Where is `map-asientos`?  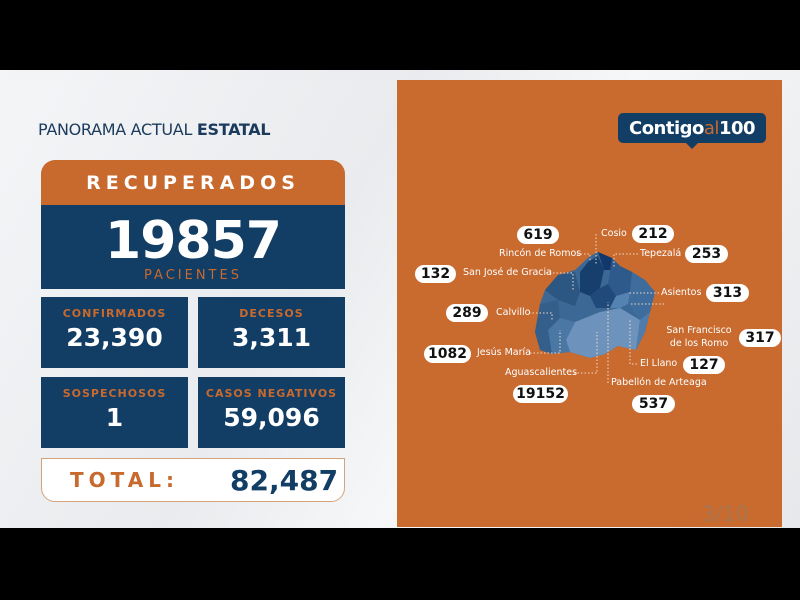
map-asientos is located at coordinates (641, 296).